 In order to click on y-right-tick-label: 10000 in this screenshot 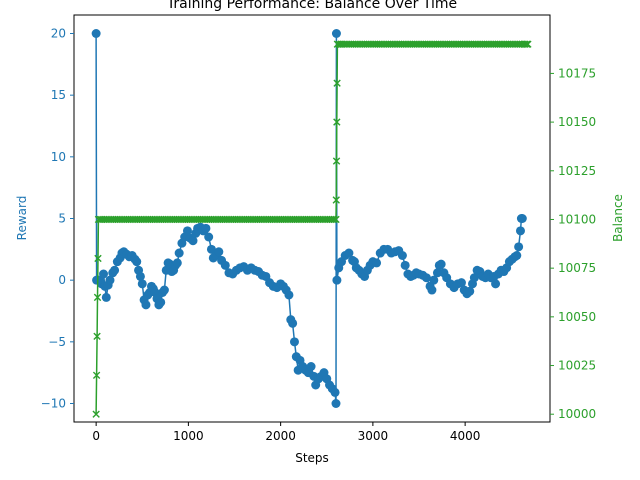, I will do `click(577, 414)`.